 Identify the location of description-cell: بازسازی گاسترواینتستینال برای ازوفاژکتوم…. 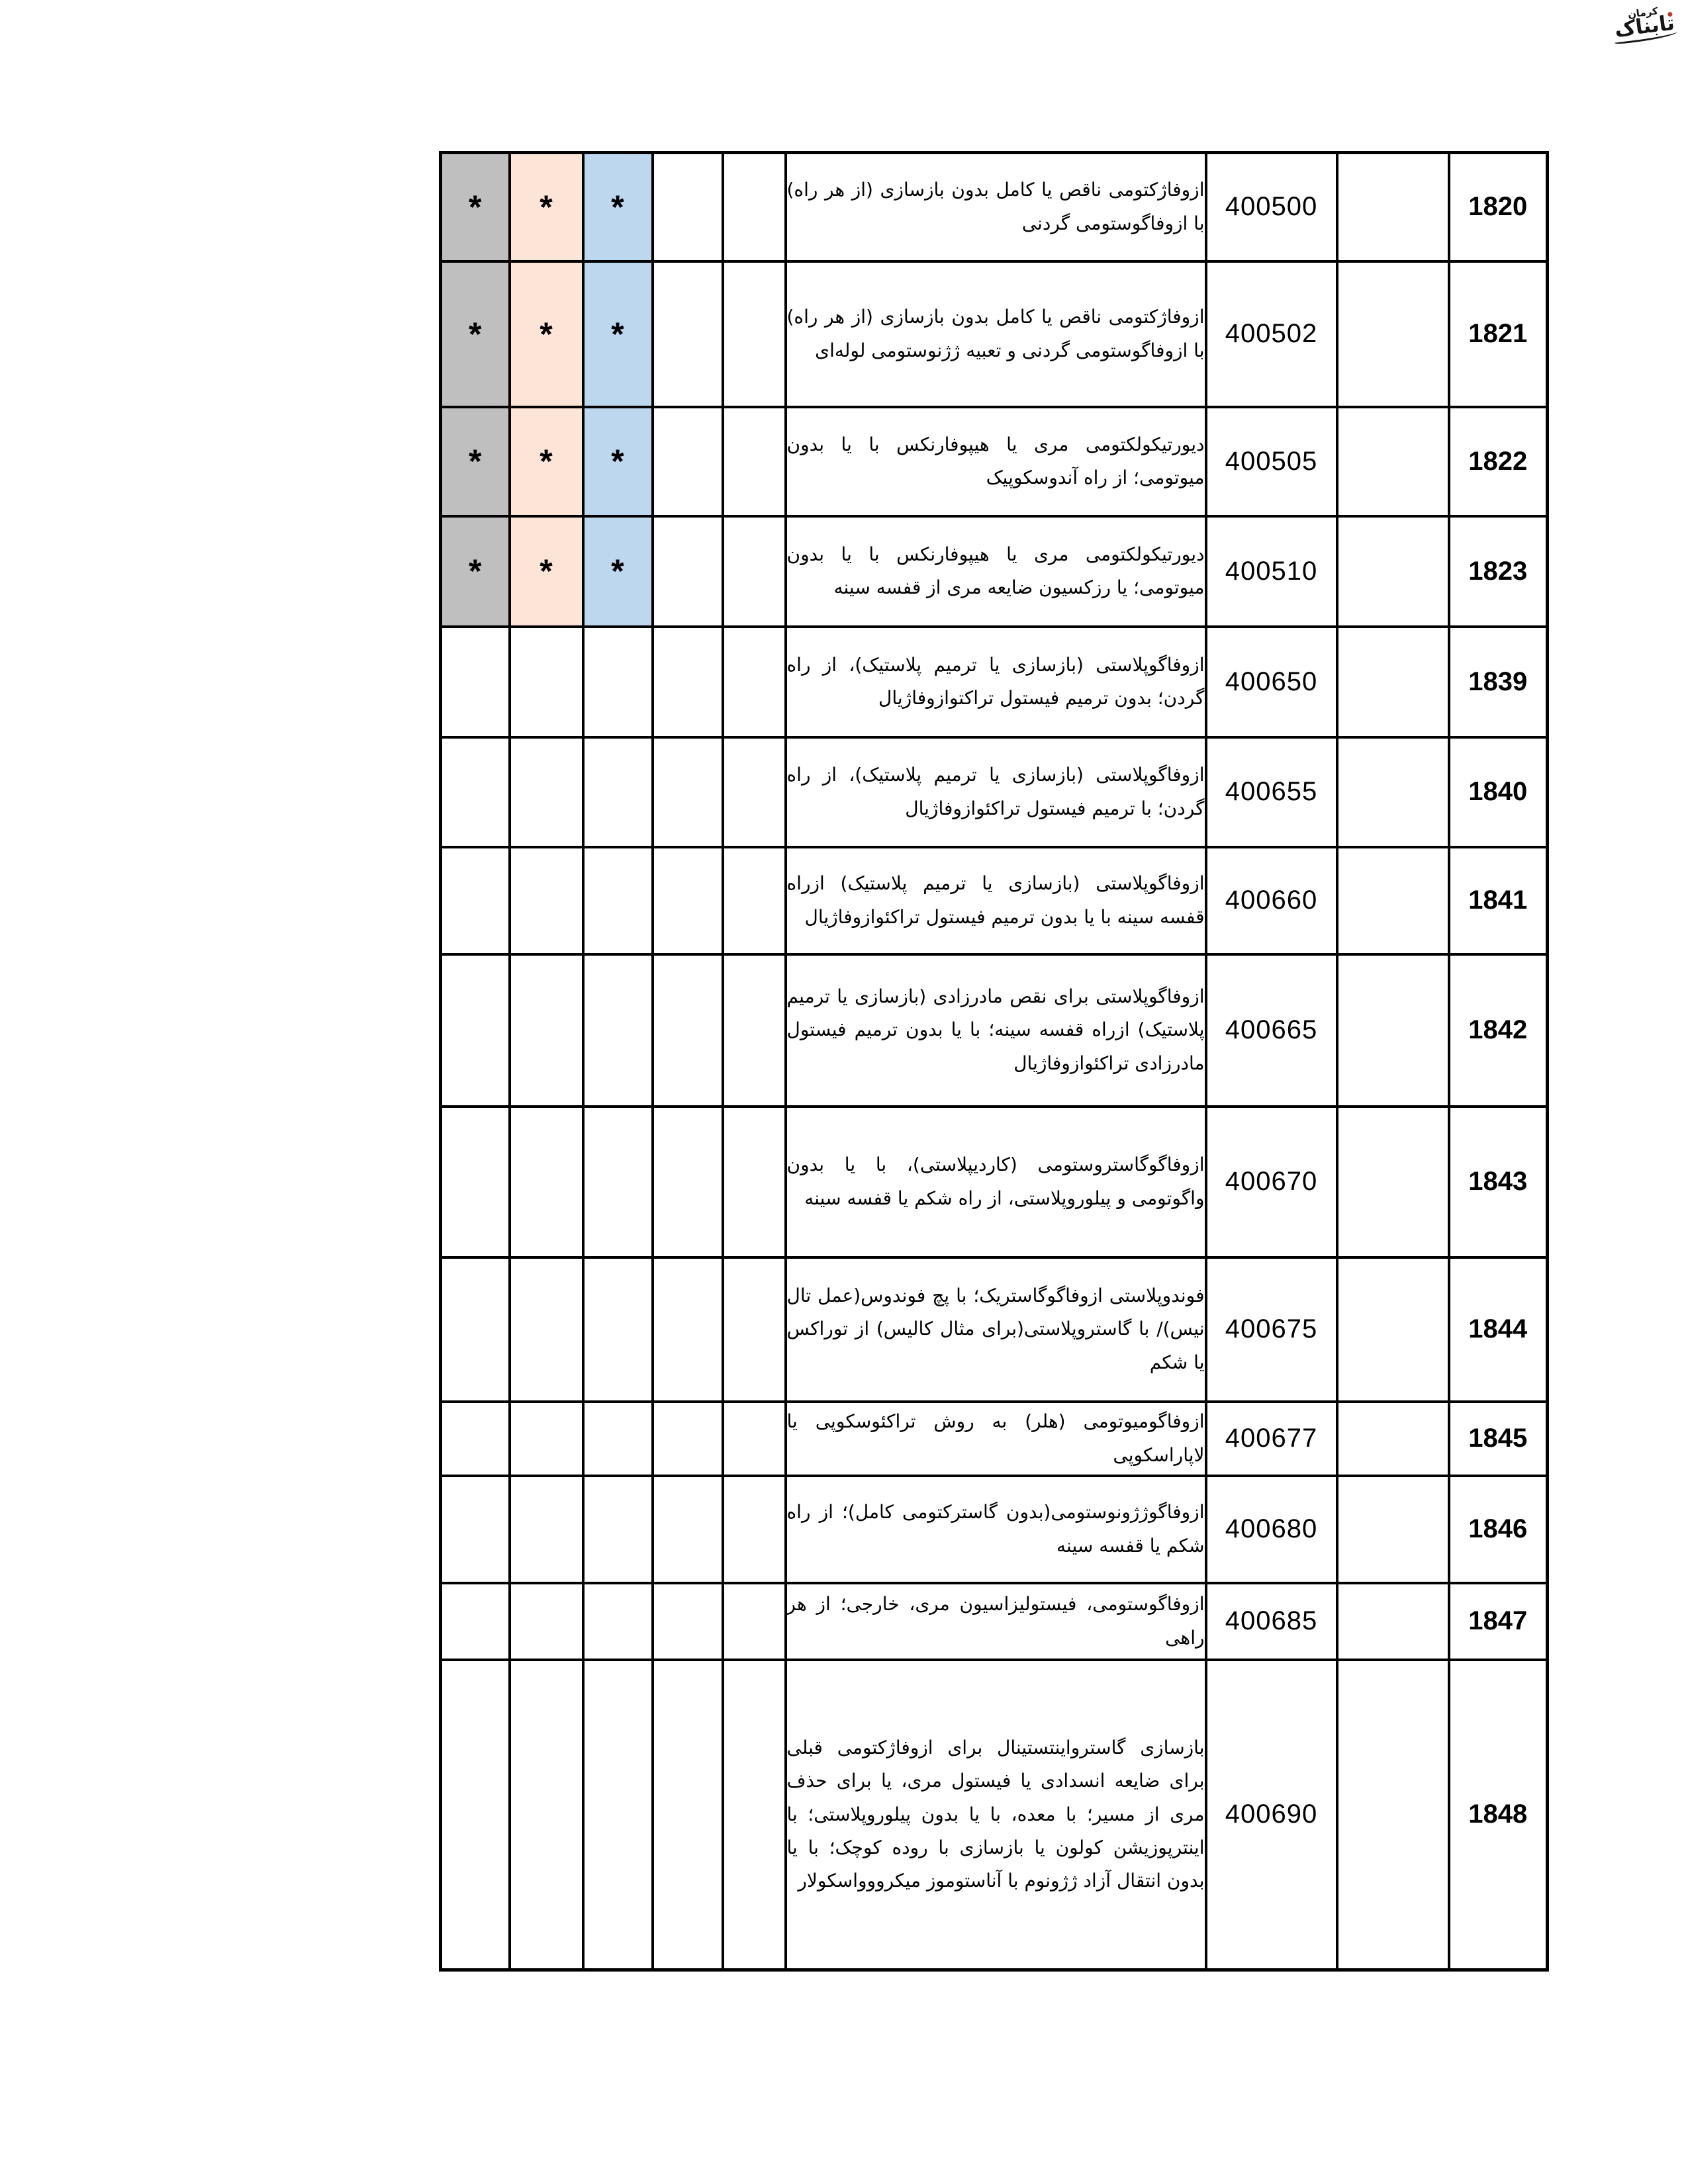
(995, 1815).